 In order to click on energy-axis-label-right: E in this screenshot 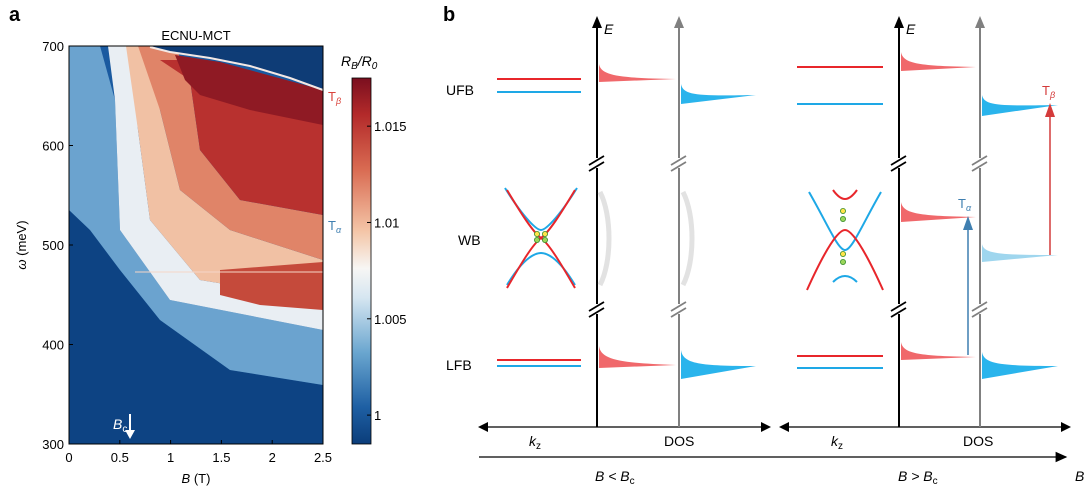, I will do `click(911, 29)`.